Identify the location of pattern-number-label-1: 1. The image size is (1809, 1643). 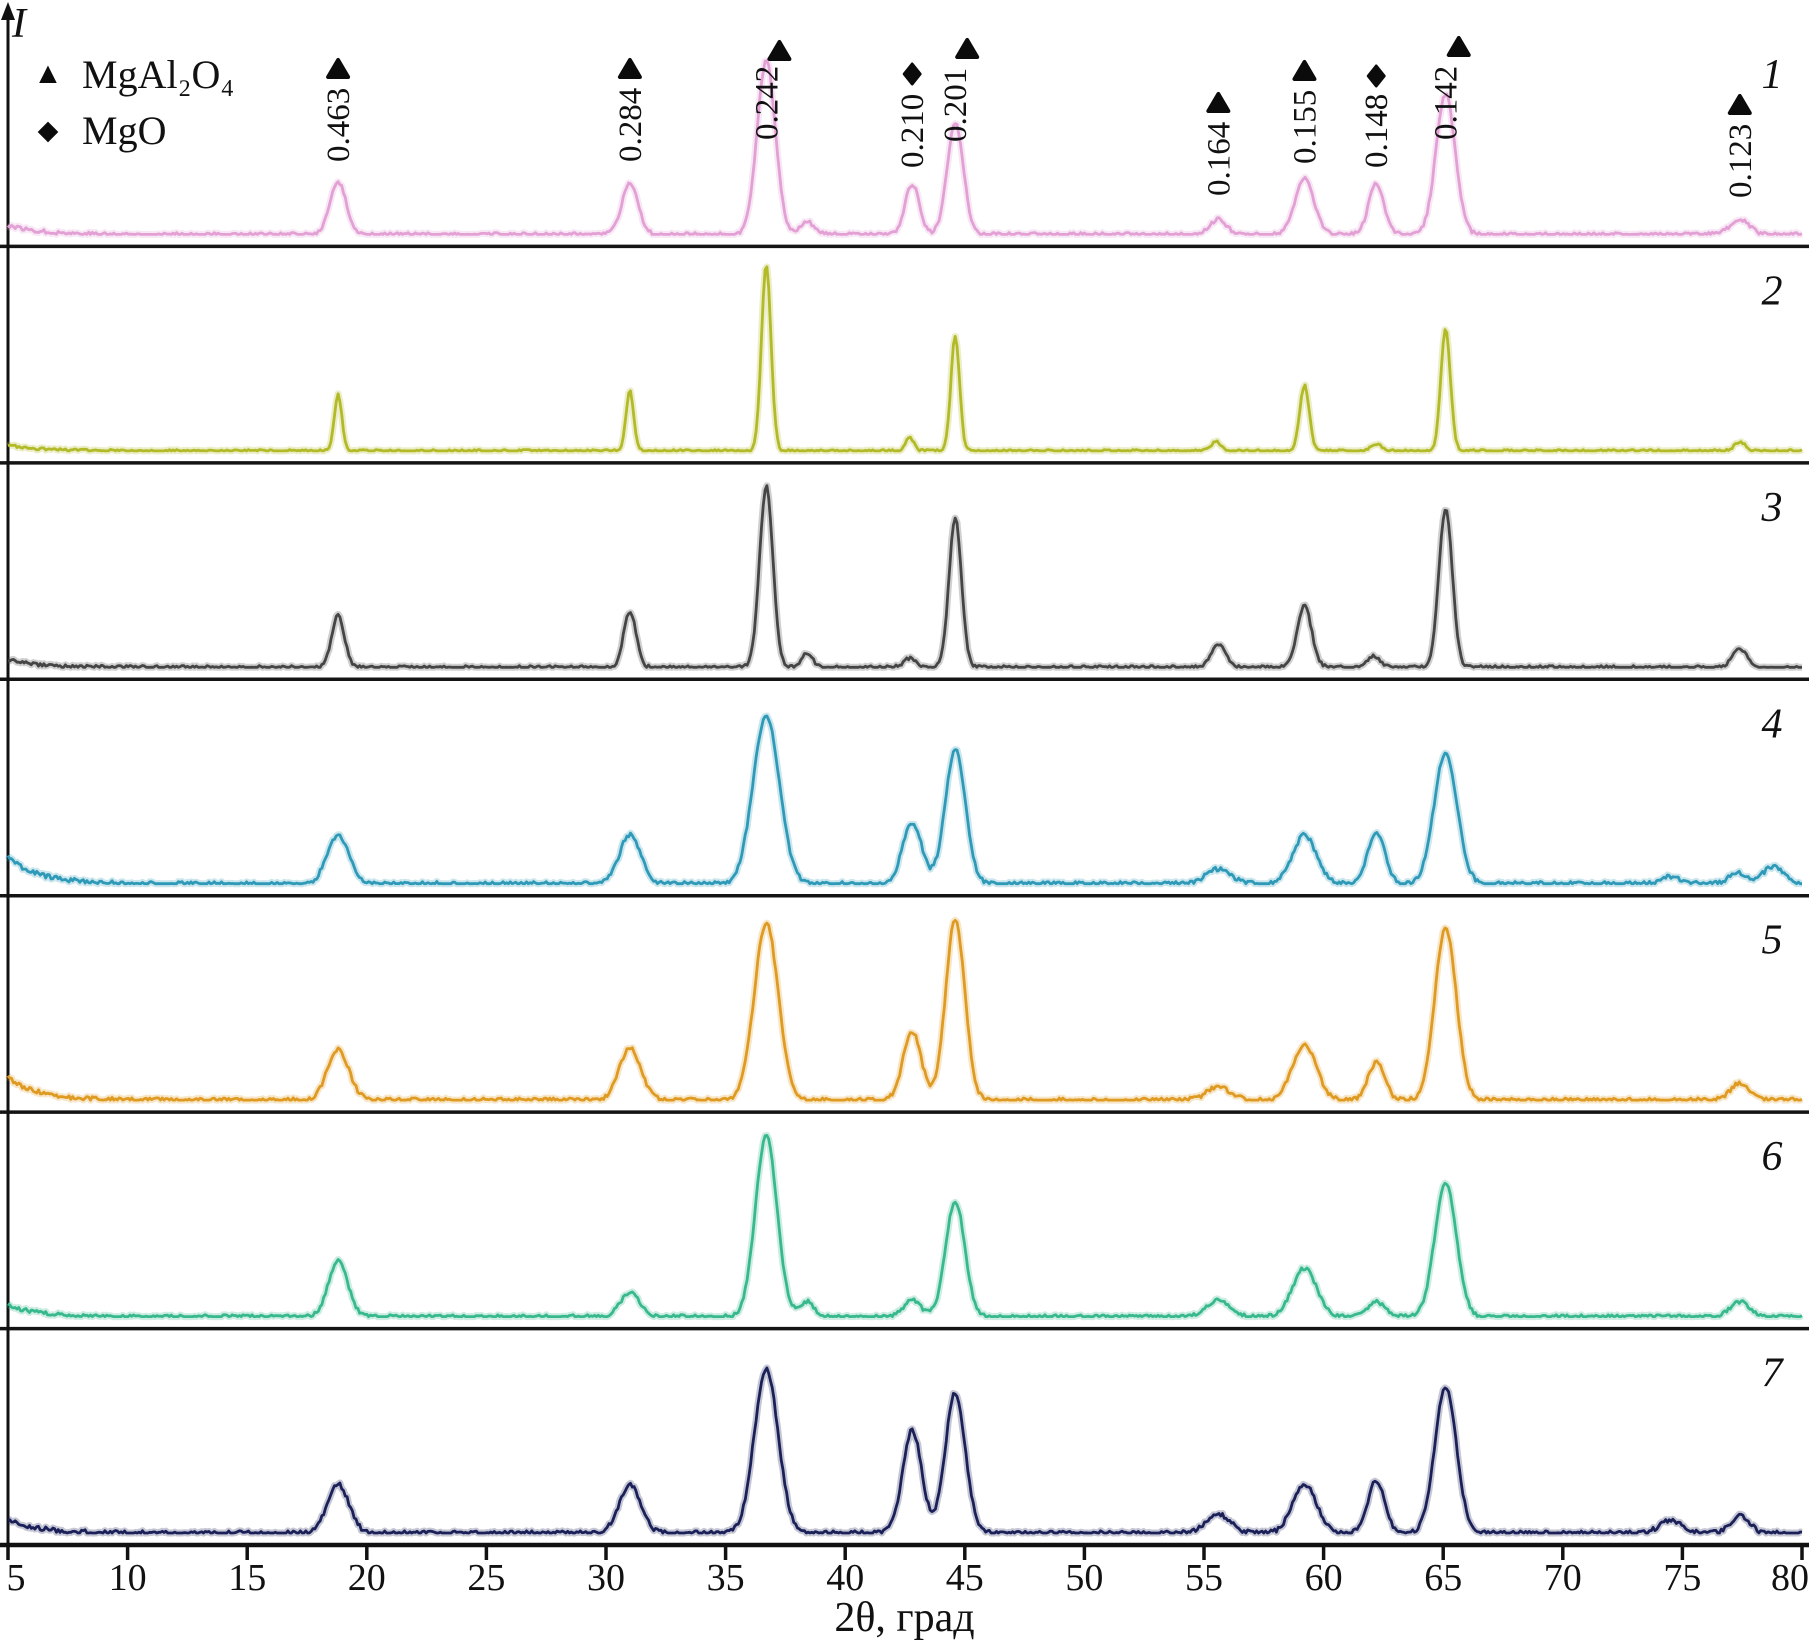
(1772, 75).